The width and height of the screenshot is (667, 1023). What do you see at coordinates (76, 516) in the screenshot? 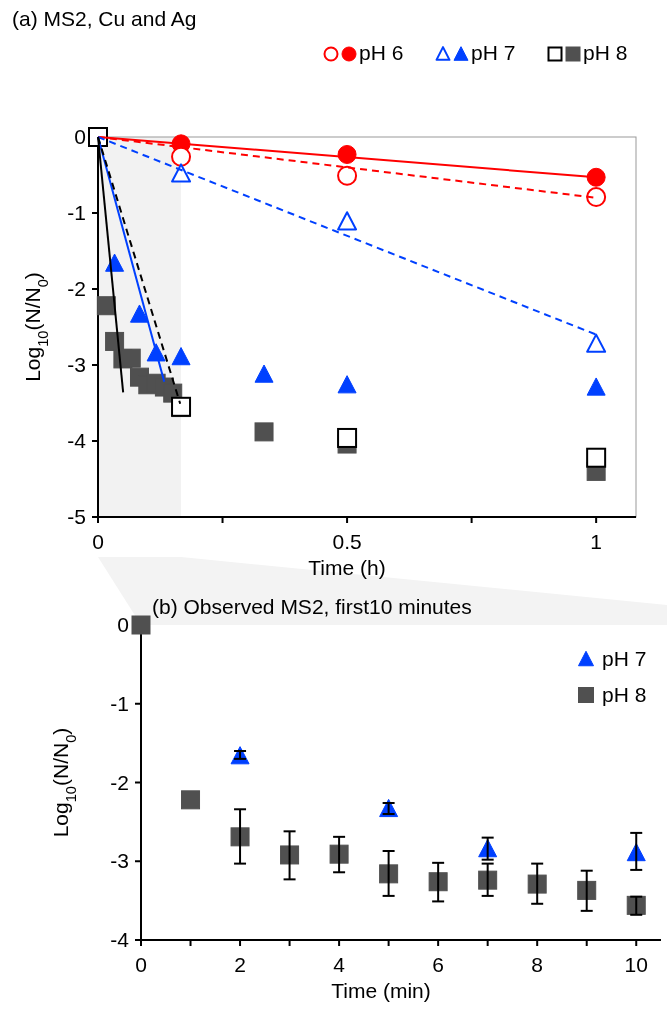
I see `y-tick-label: -5` at bounding box center [76, 516].